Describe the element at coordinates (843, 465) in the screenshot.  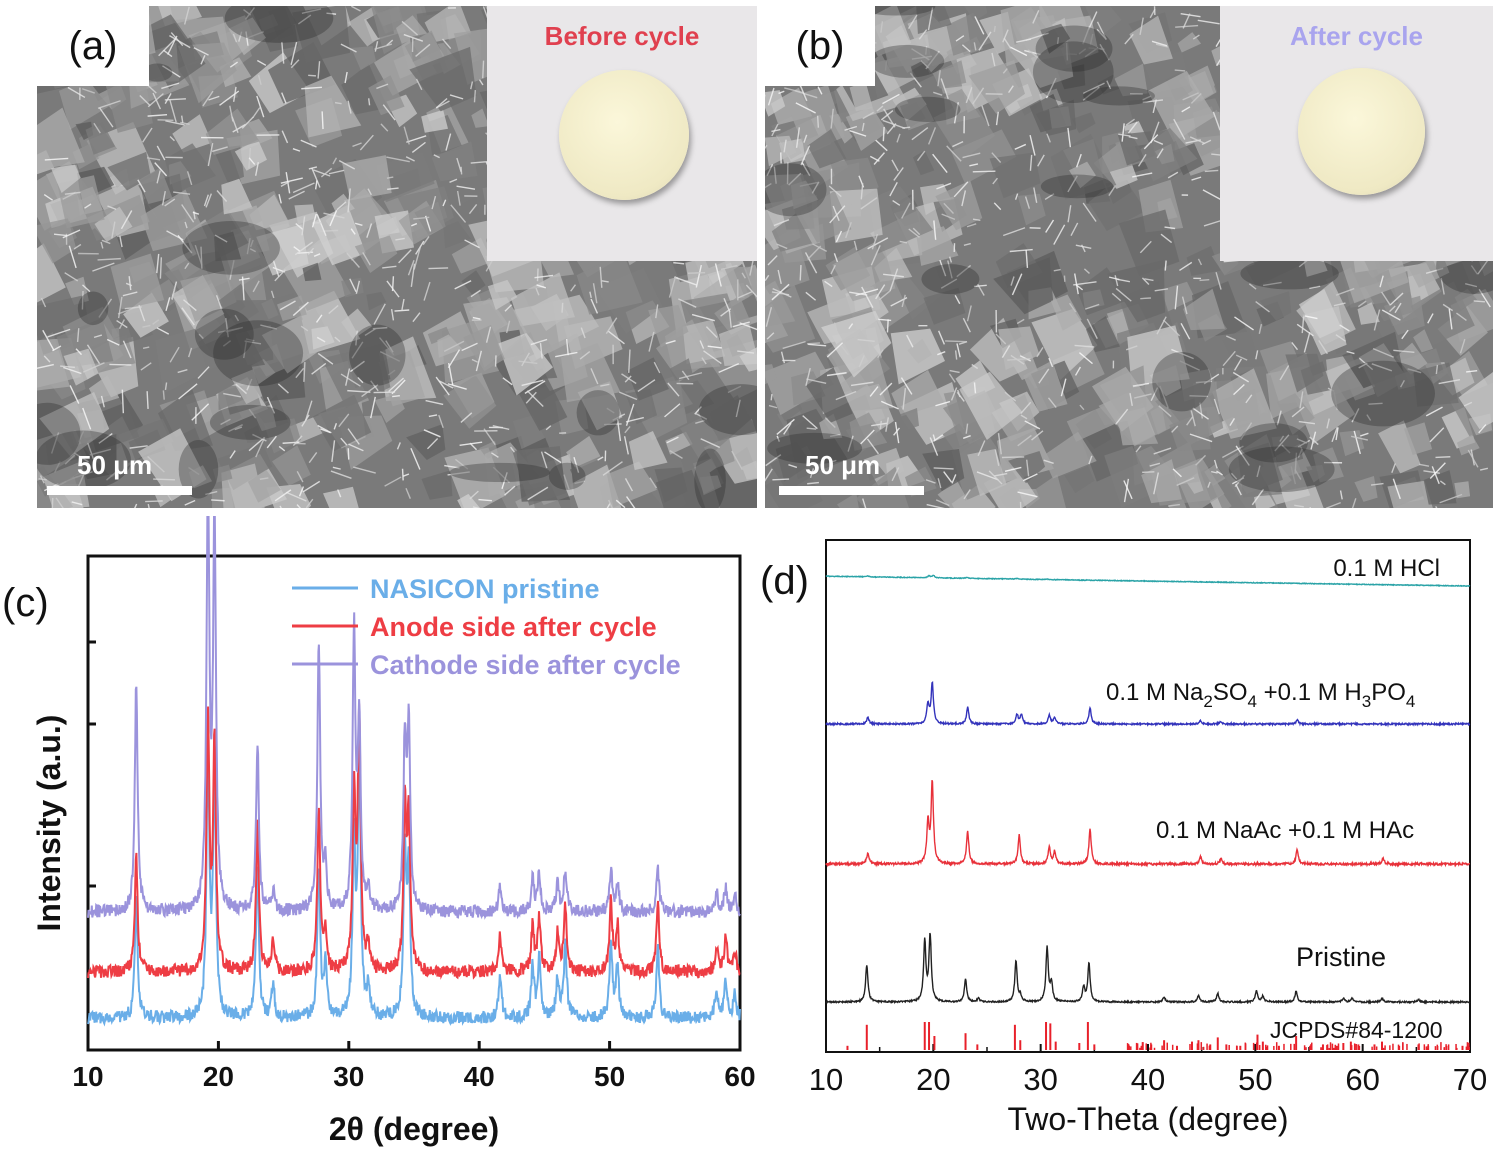
I see `scale-bar-label-b: 50 μm` at that location.